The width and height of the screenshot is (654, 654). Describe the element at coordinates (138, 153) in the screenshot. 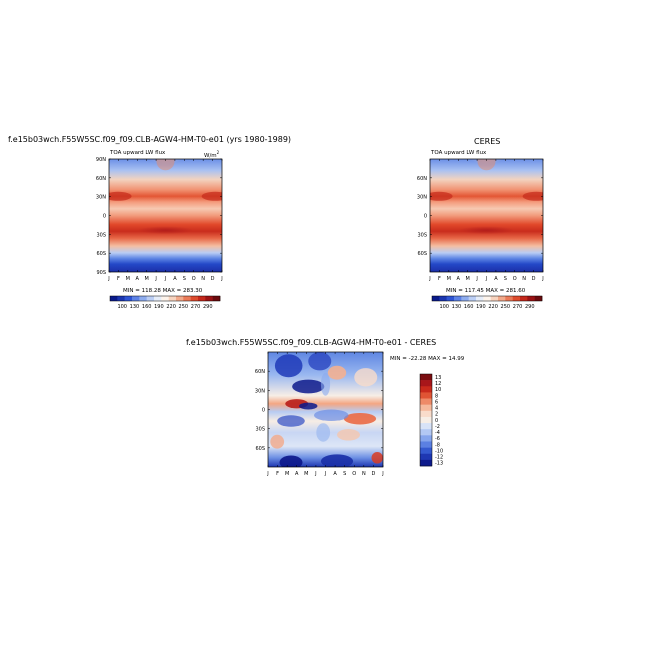

I see `model-panel-subtitle: TOA upward LW flux` at that location.